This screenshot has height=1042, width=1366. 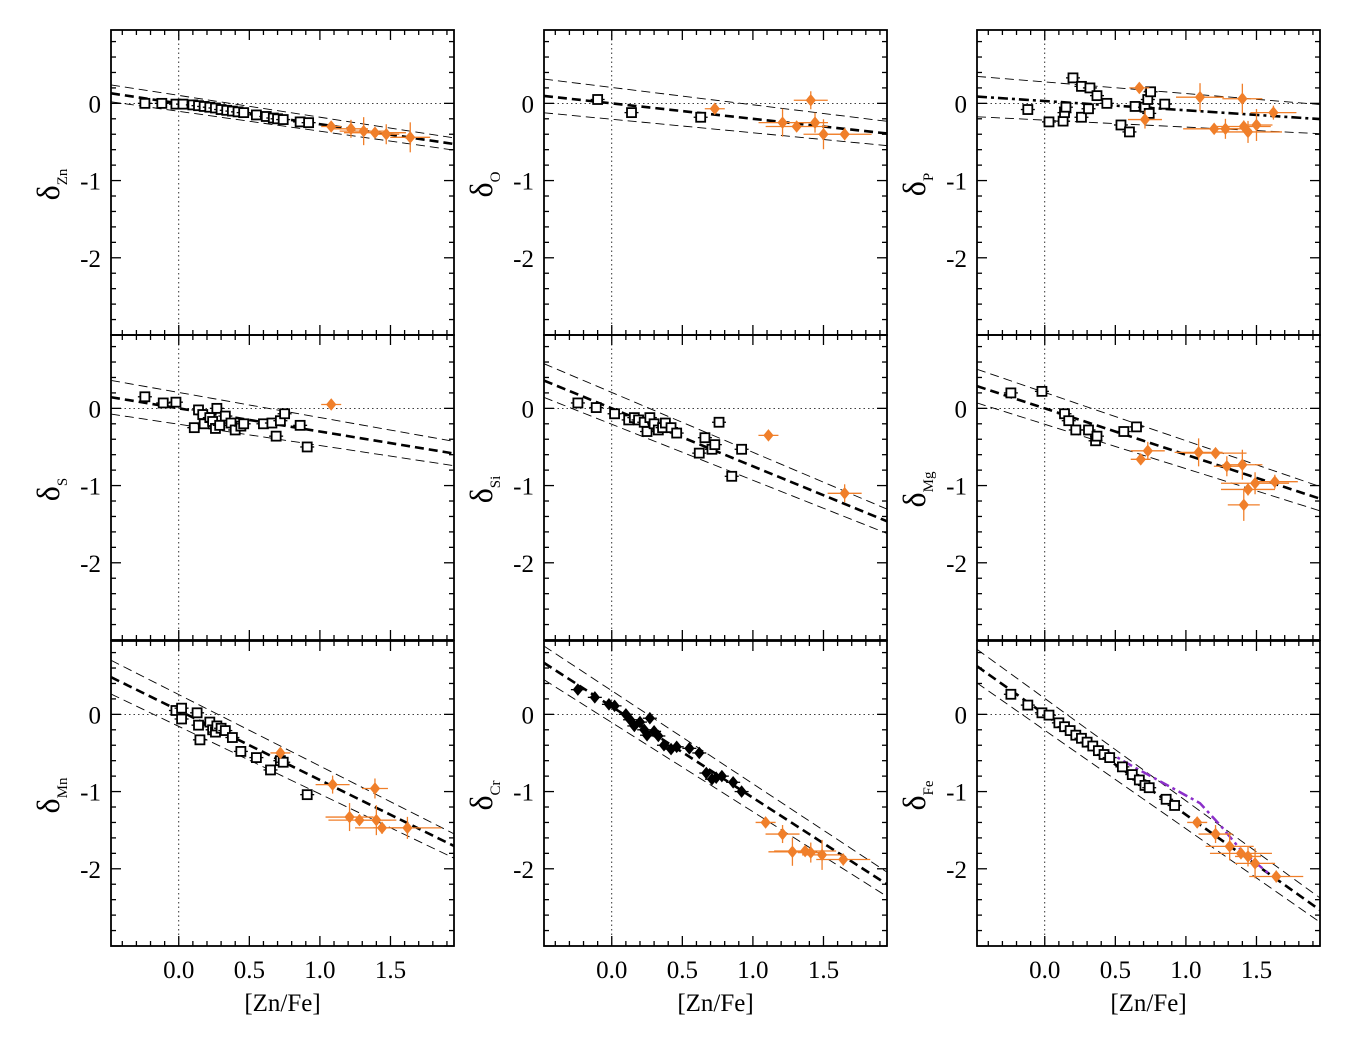 What do you see at coordinates (63, 787) in the screenshot?
I see `y-axis-subscript: Mn` at bounding box center [63, 787].